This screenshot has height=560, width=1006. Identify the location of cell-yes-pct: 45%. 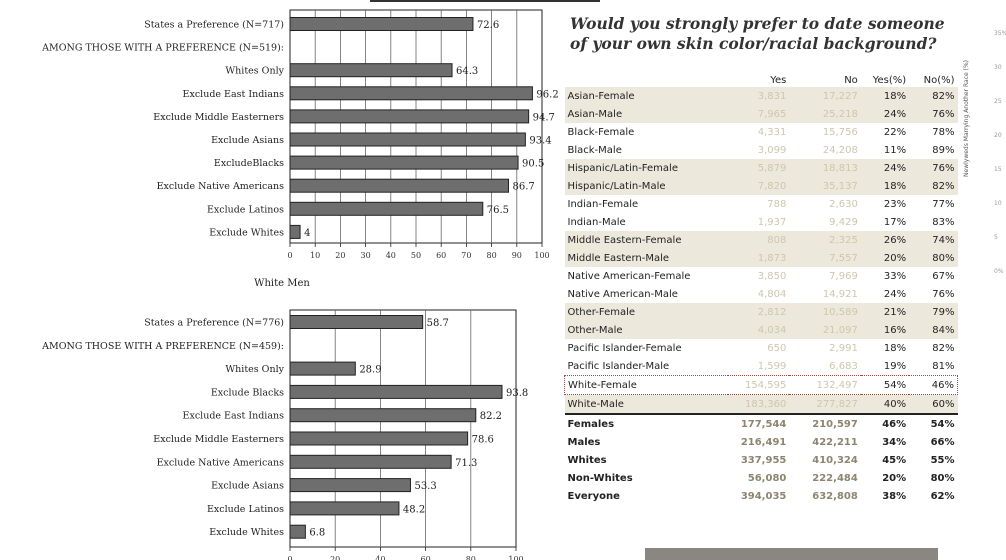
(894, 460).